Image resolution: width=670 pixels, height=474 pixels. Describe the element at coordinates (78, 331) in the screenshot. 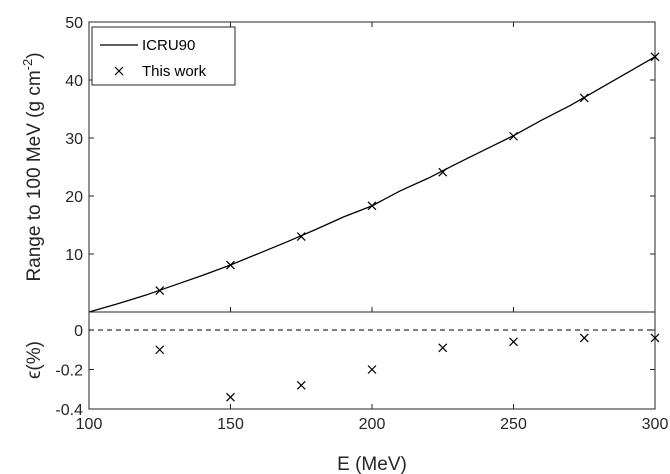

I see `bottom-y-tick-label: 0` at that location.